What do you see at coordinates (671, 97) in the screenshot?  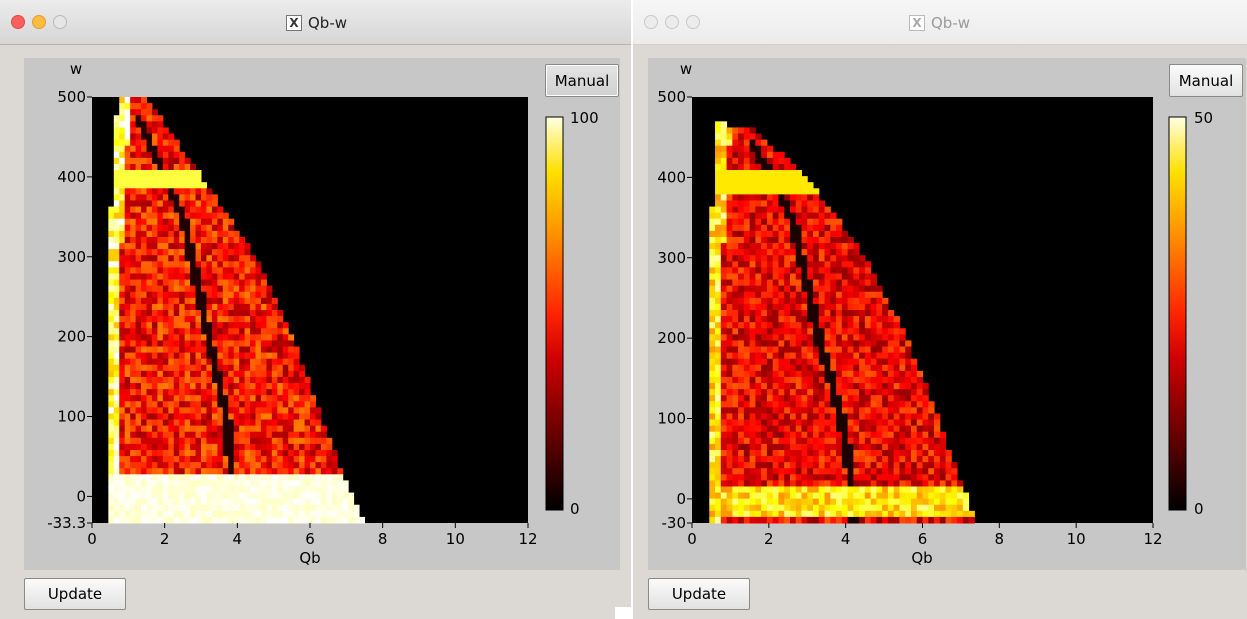 I see `y-tick-label: 500` at bounding box center [671, 97].